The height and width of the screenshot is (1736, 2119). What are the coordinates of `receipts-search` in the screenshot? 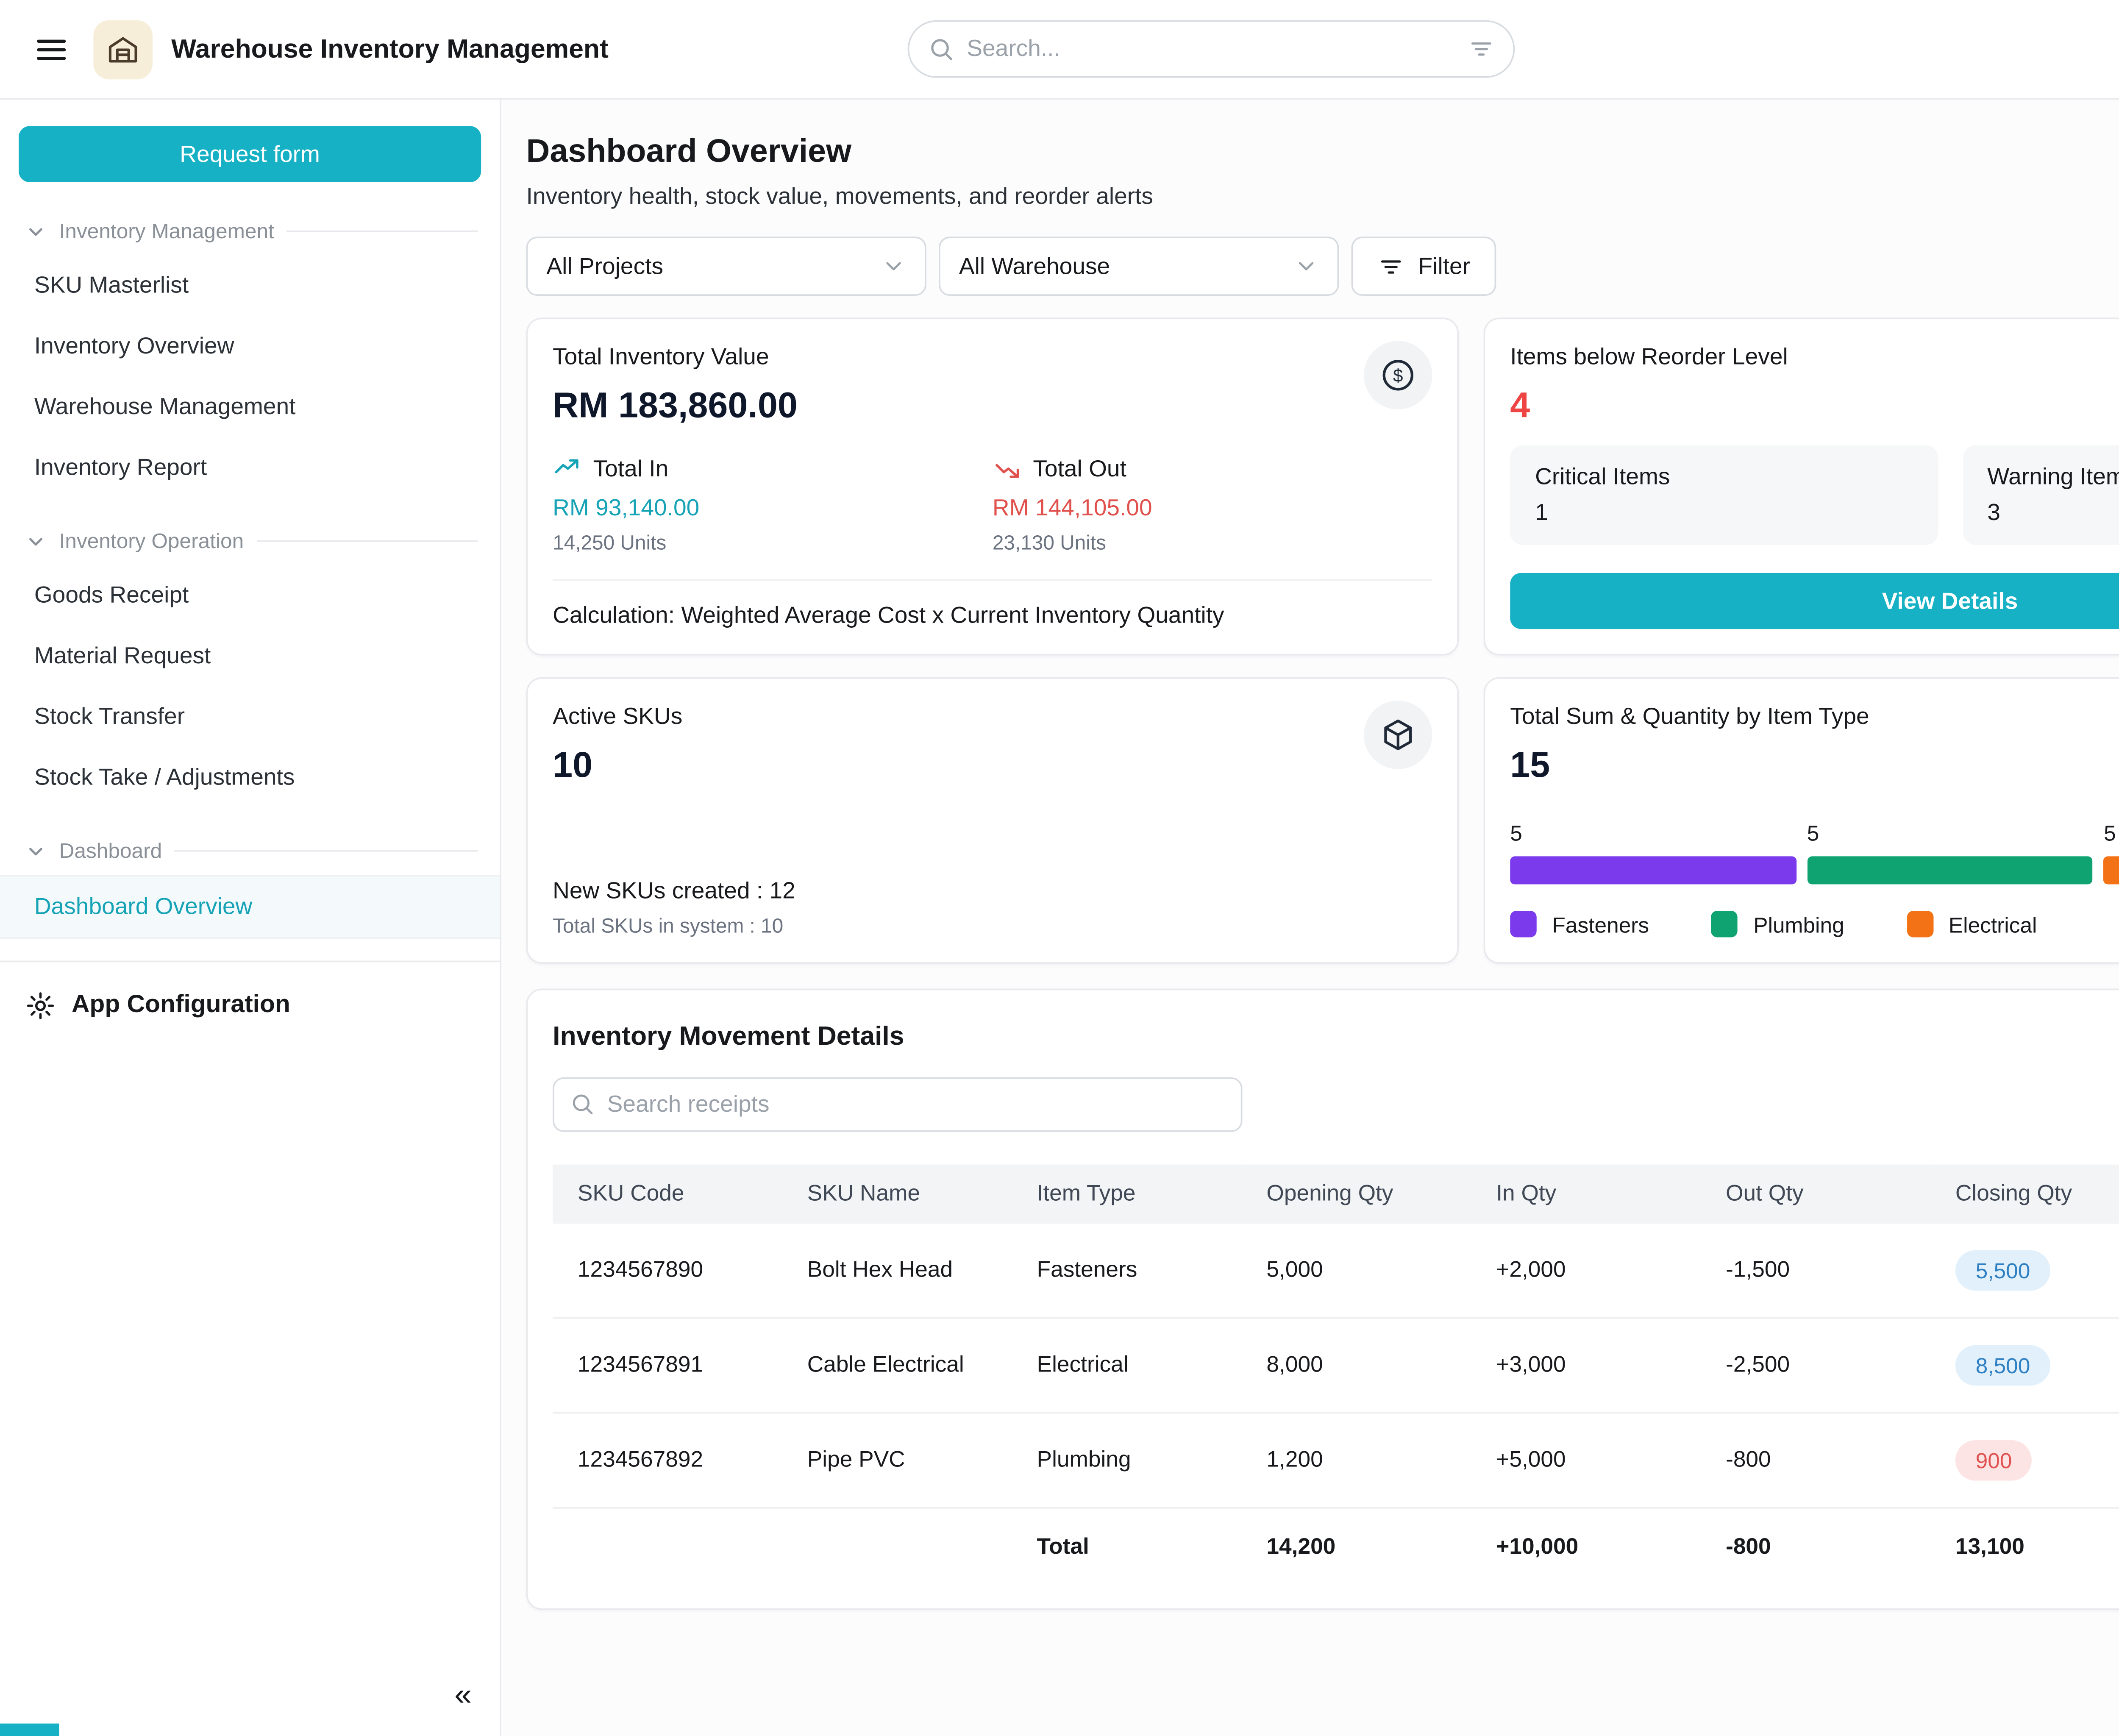 It's located at (898, 1104).